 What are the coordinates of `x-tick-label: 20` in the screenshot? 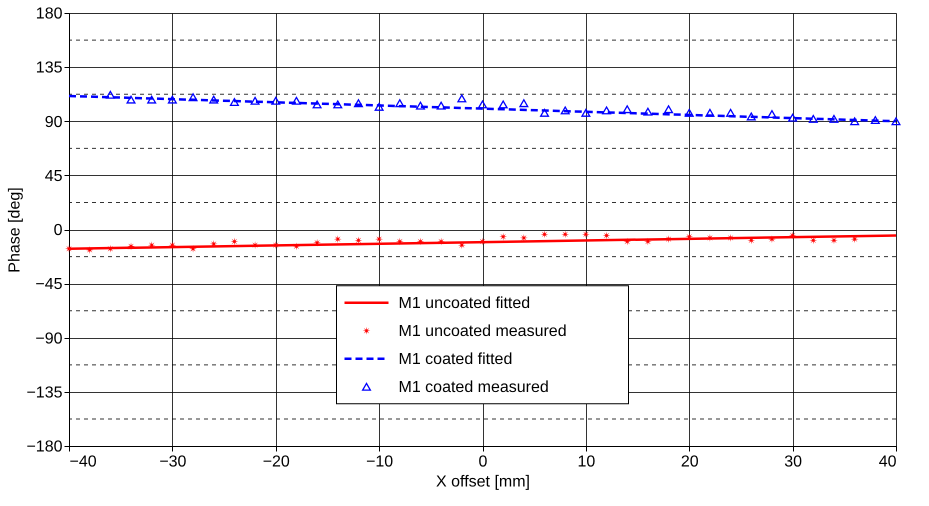 It's located at (689, 462).